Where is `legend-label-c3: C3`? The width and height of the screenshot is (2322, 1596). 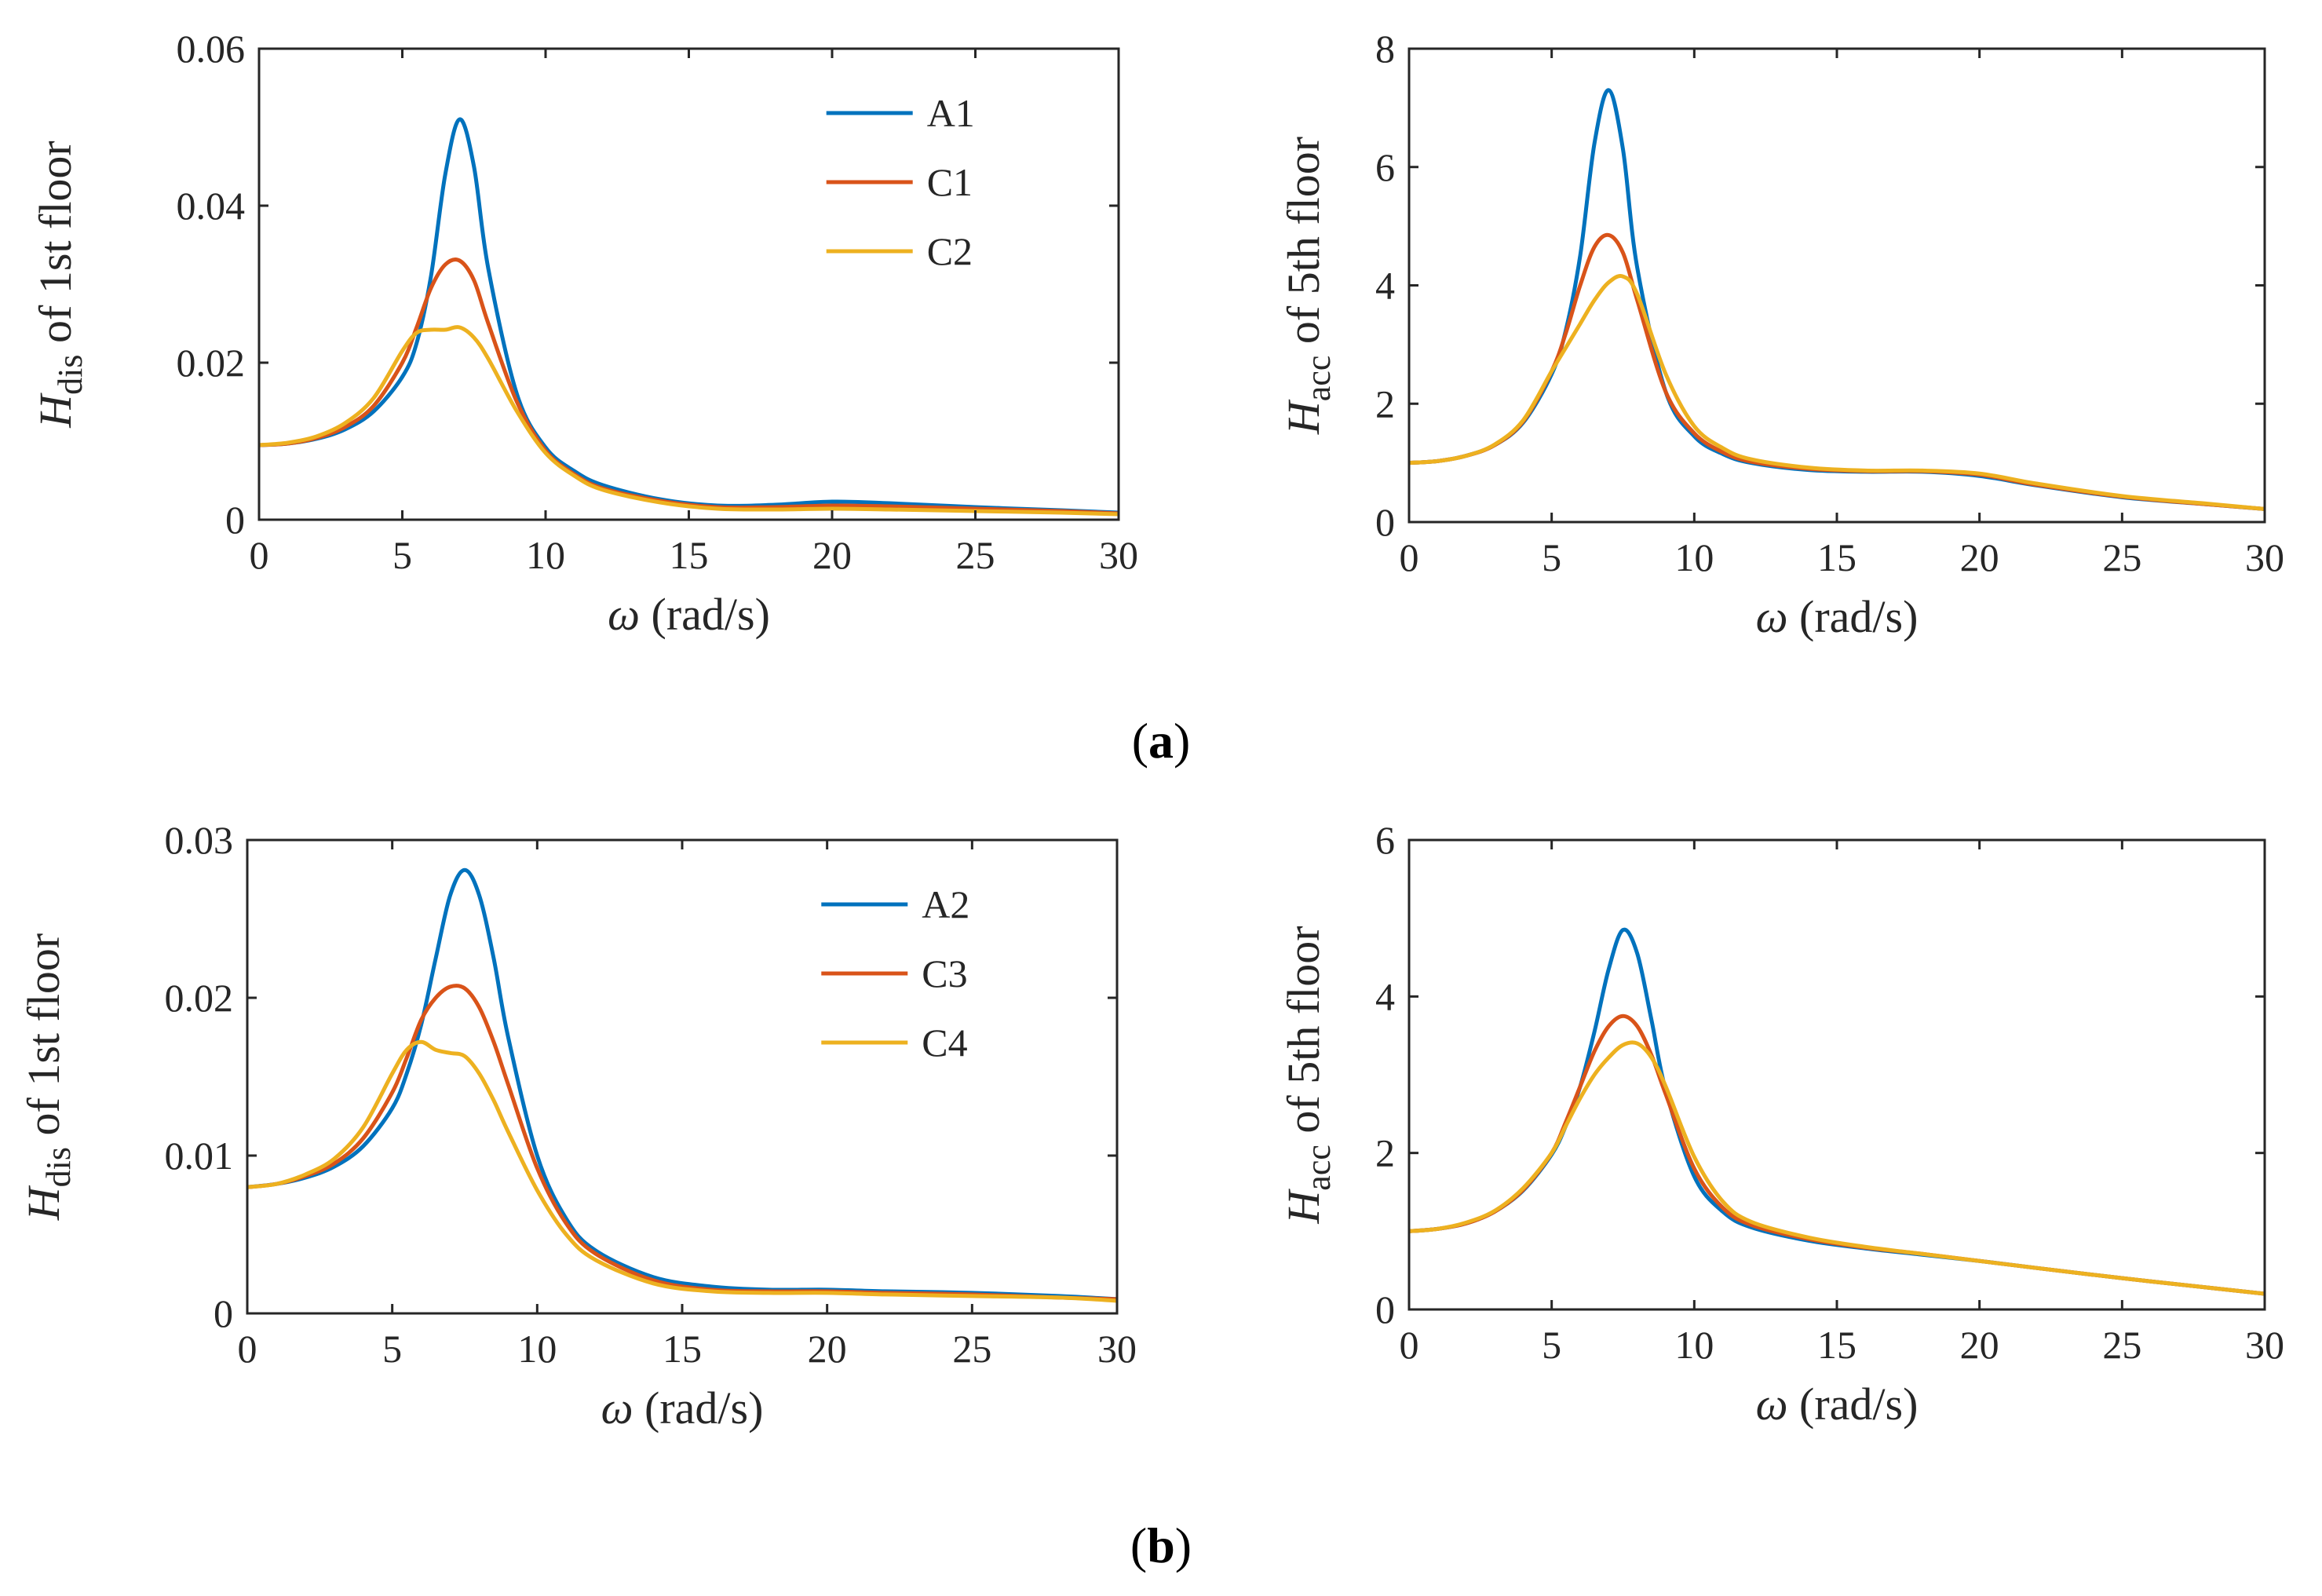
legend-label-c3: C3 is located at coordinates (944, 973).